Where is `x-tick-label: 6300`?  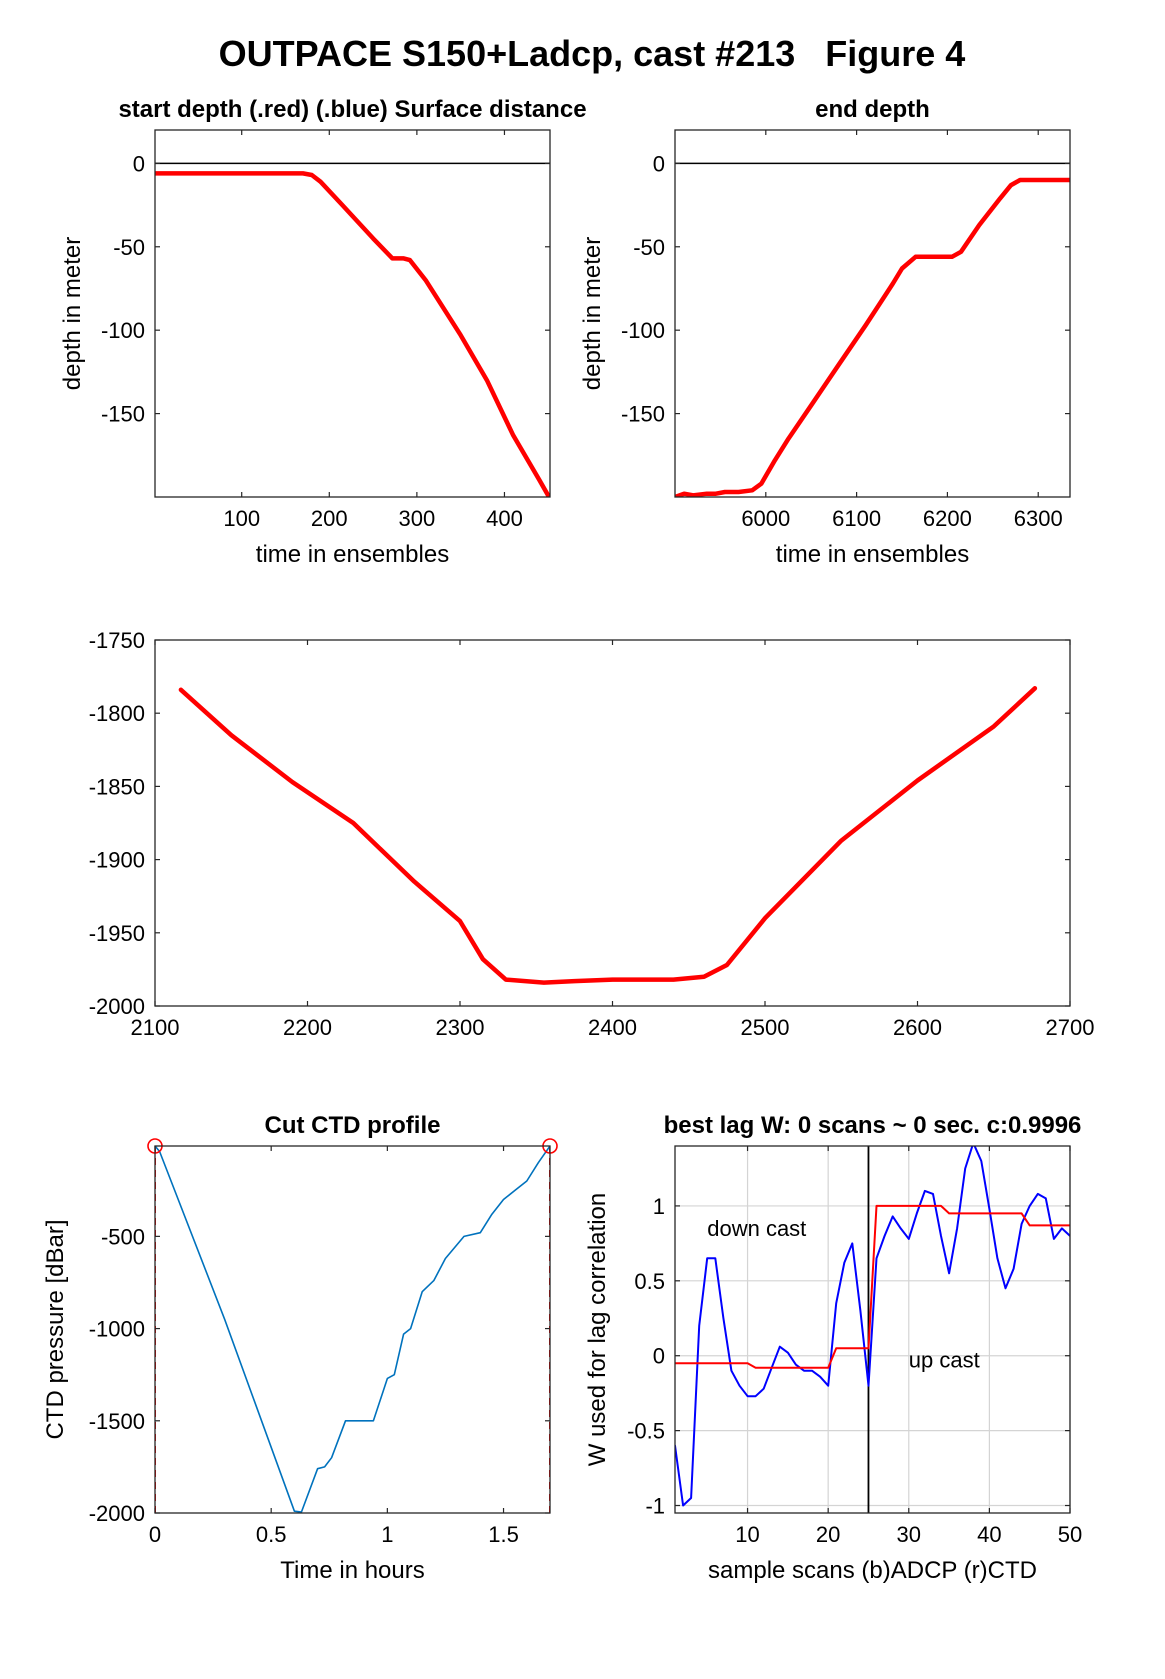 x-tick-label: 6300 is located at coordinates (1038, 518).